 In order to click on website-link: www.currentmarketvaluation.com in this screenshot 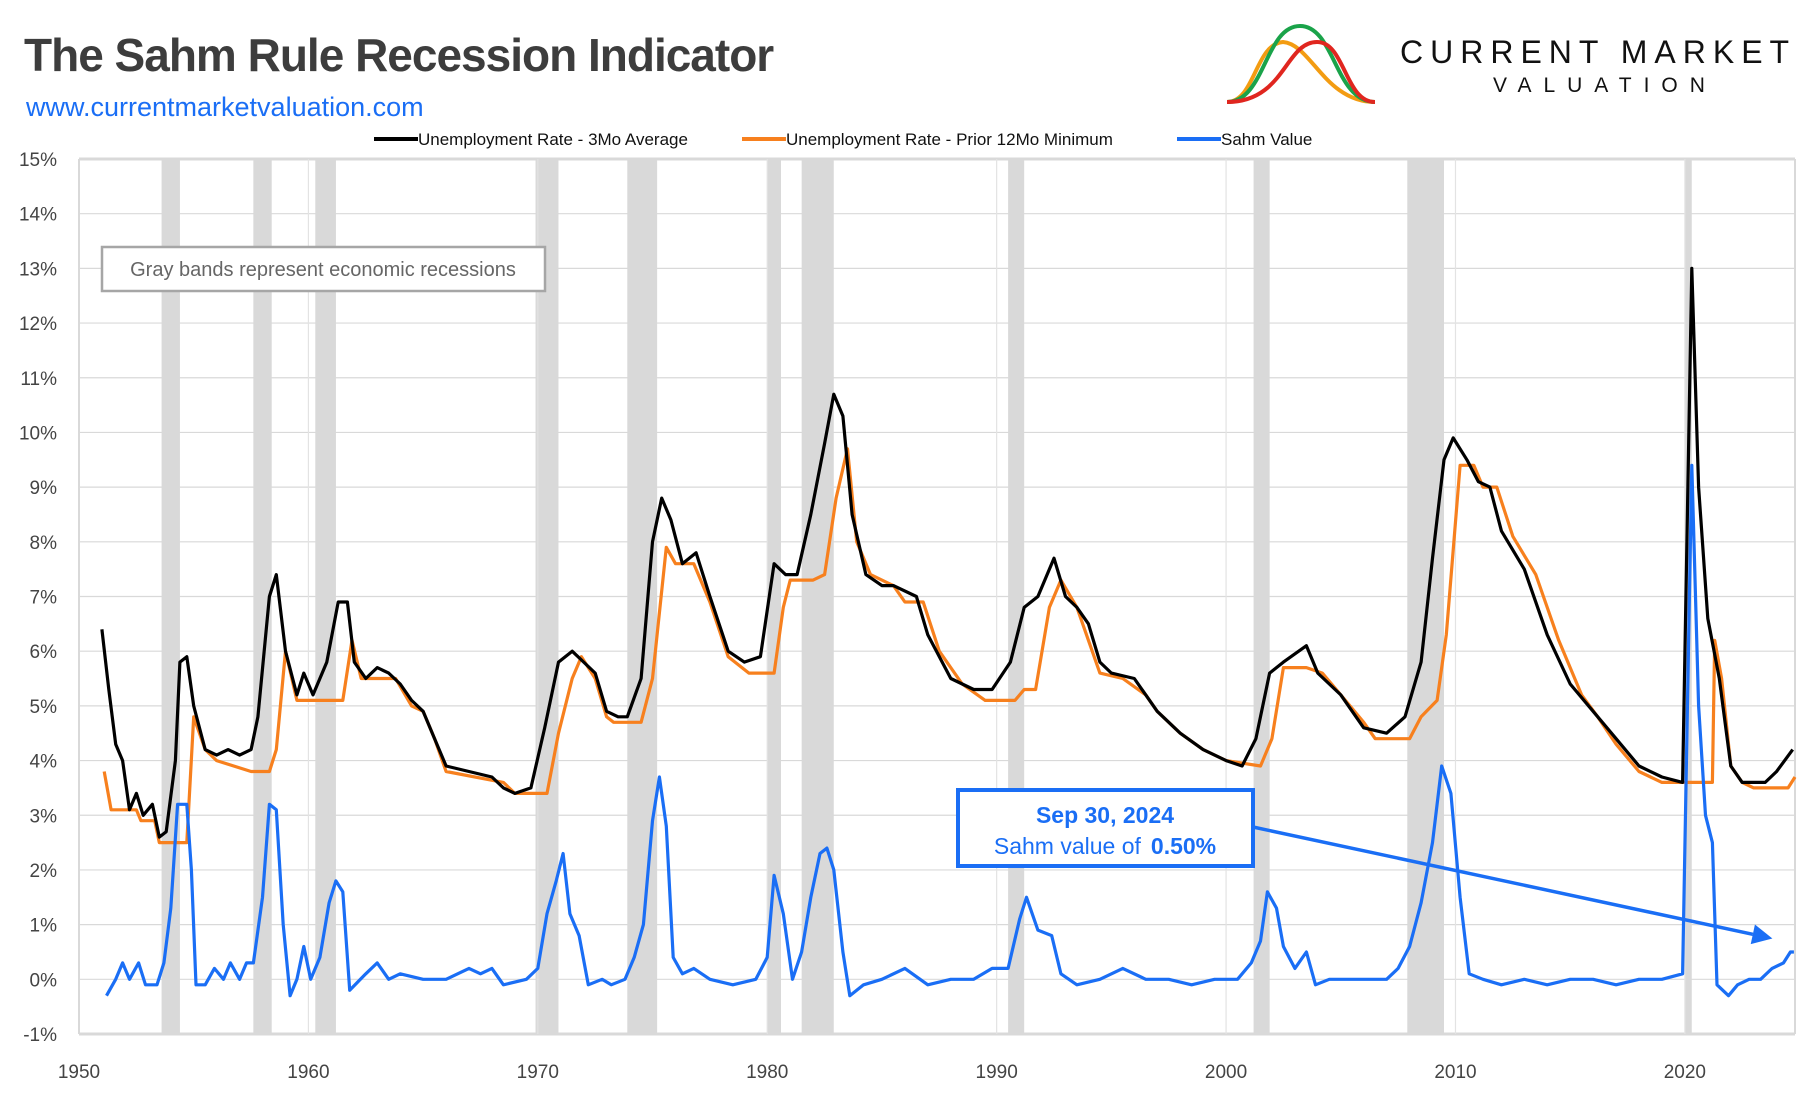, I will do `click(225, 107)`.